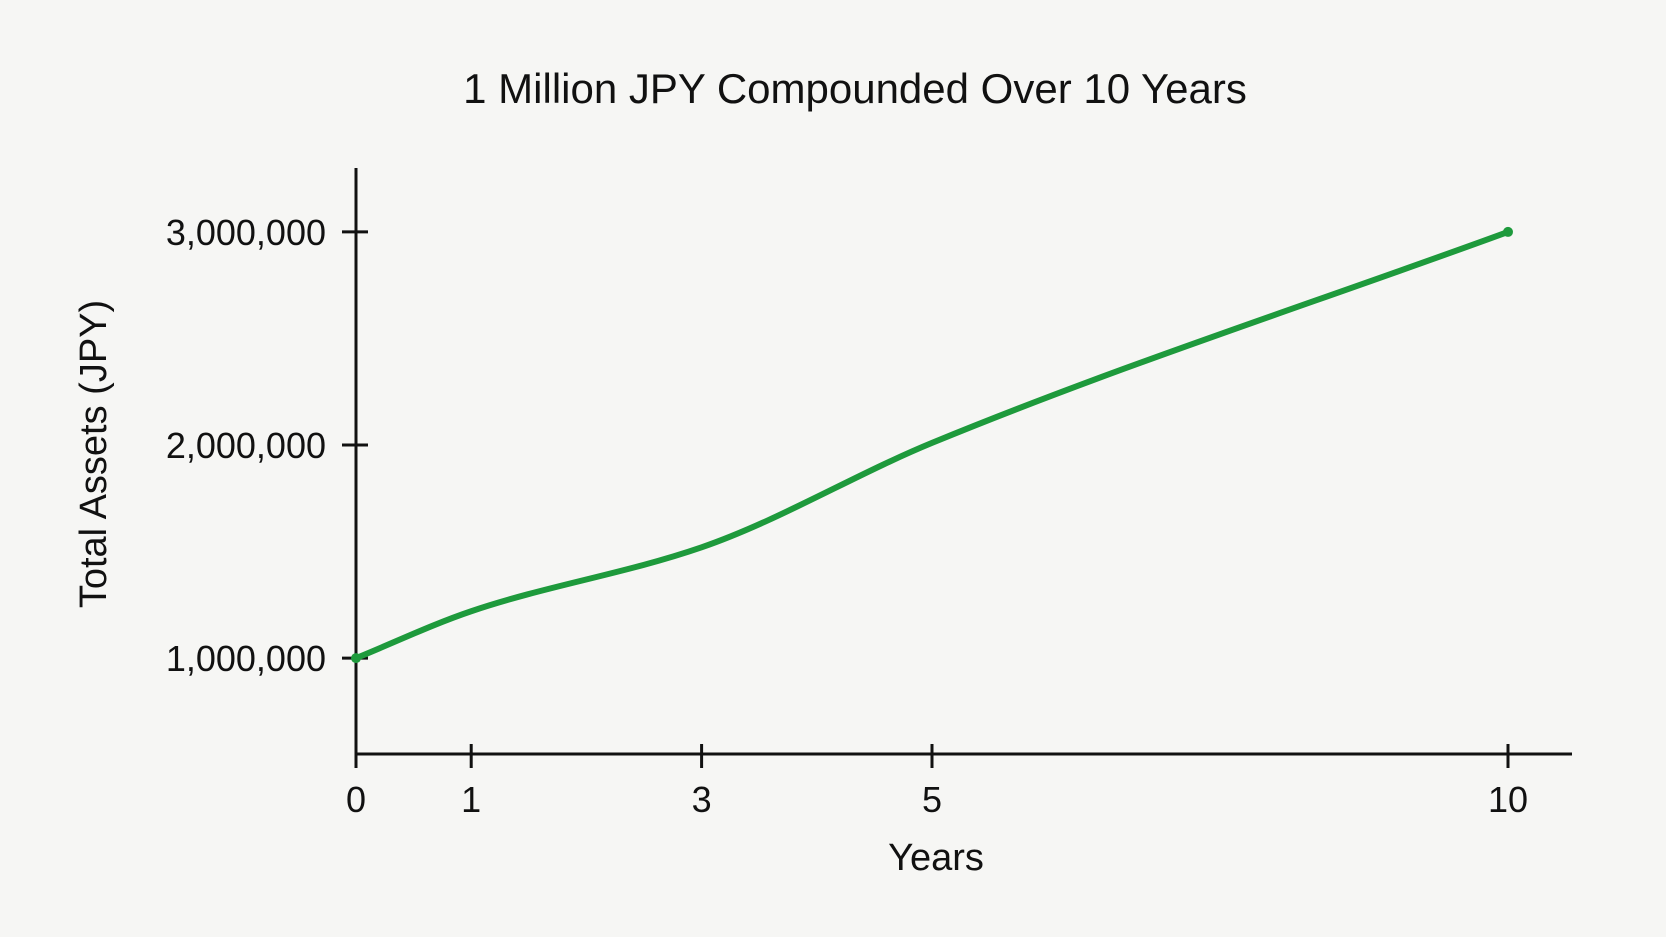 The height and width of the screenshot is (937, 1666). Describe the element at coordinates (702, 799) in the screenshot. I see `x-tick-label: 3` at that location.